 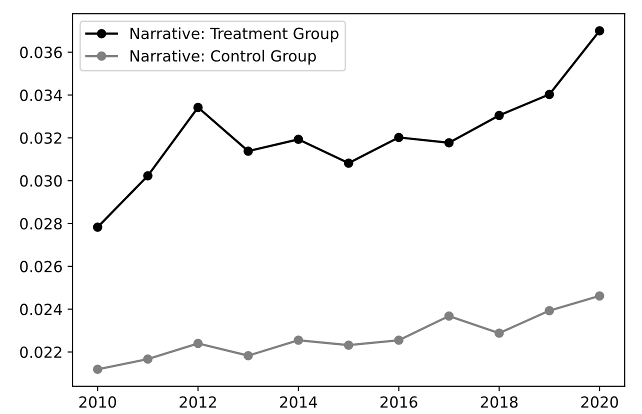 What do you see at coordinates (499, 402) in the screenshot?
I see `x-tick-label: 2018` at bounding box center [499, 402].